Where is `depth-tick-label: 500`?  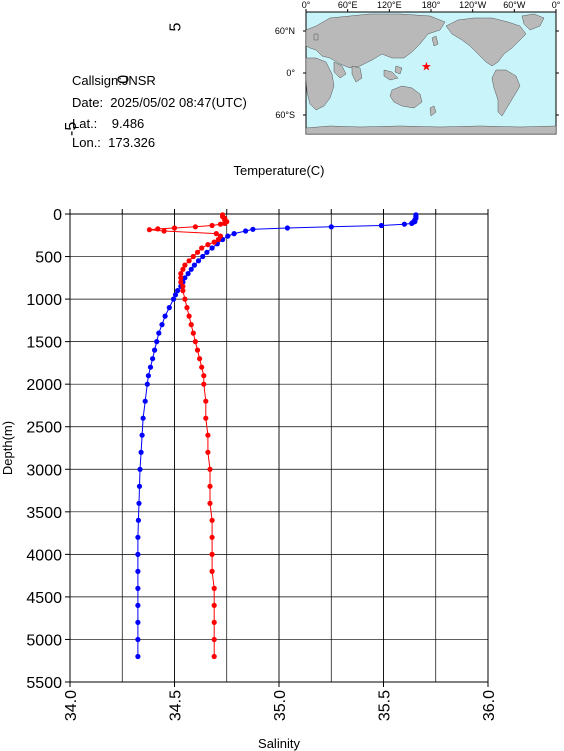 depth-tick-label: 500 is located at coordinates (48, 258).